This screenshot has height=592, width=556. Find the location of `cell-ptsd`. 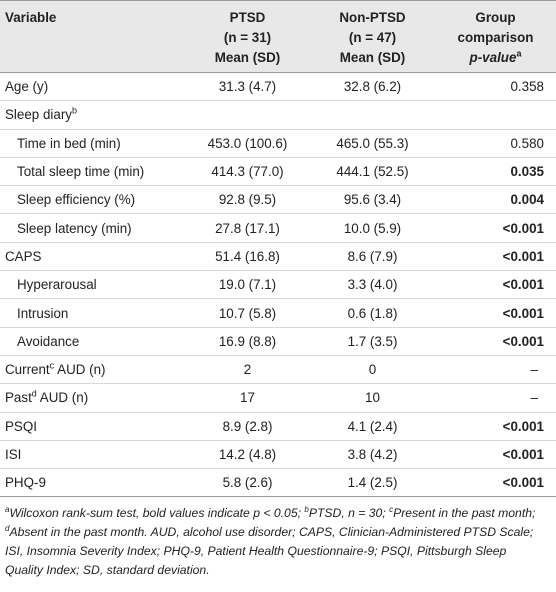

cell-ptsd is located at coordinates (247, 115).